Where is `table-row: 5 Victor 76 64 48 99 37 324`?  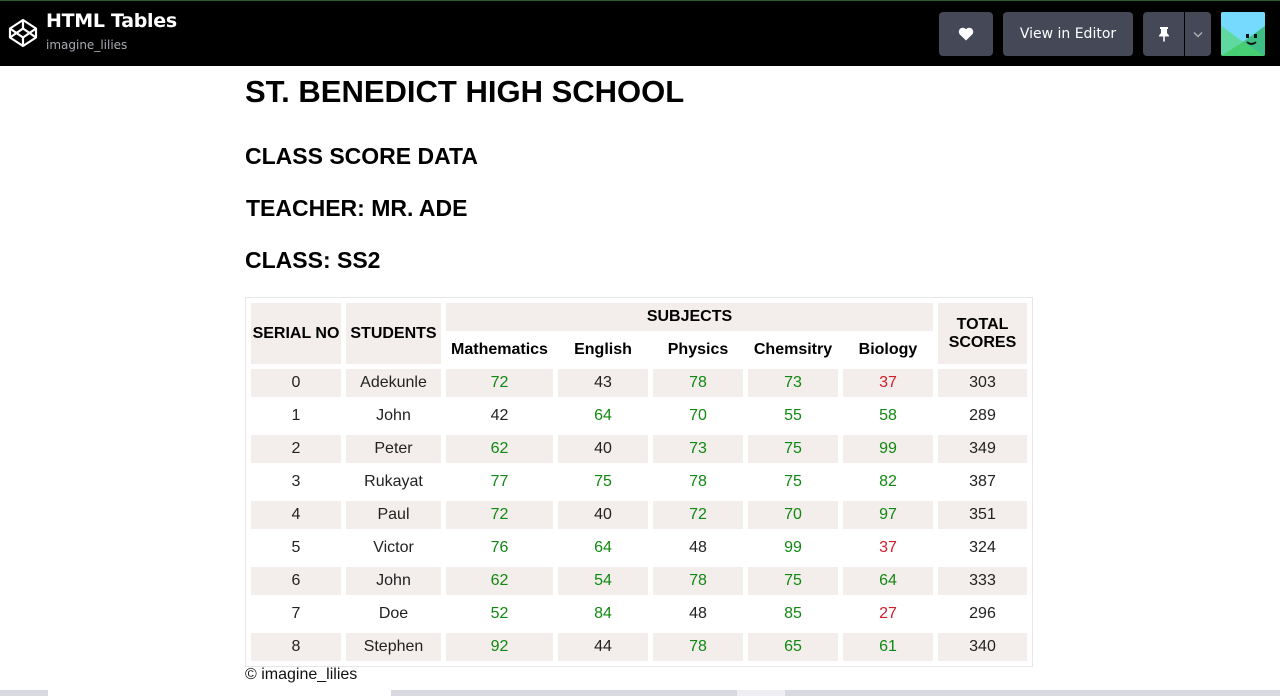
table-row: 5 Victor 76 64 48 99 37 324 is located at coordinates (639, 548).